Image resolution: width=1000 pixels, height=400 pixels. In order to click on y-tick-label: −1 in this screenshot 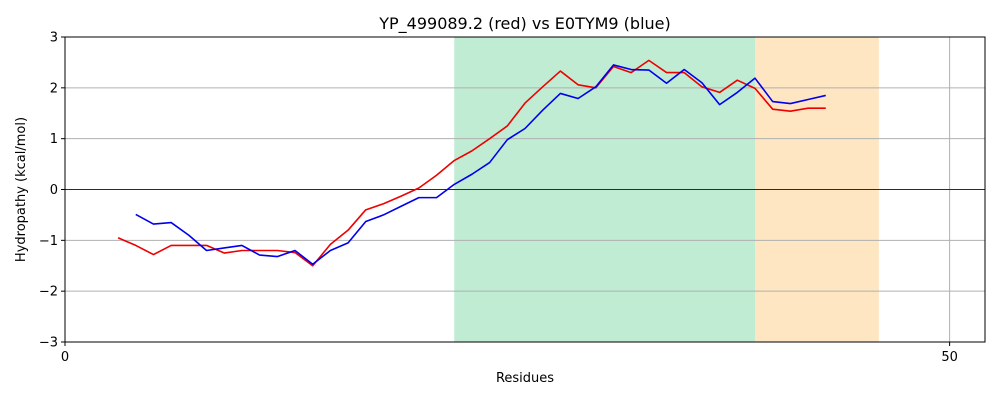, I will do `click(48, 241)`.